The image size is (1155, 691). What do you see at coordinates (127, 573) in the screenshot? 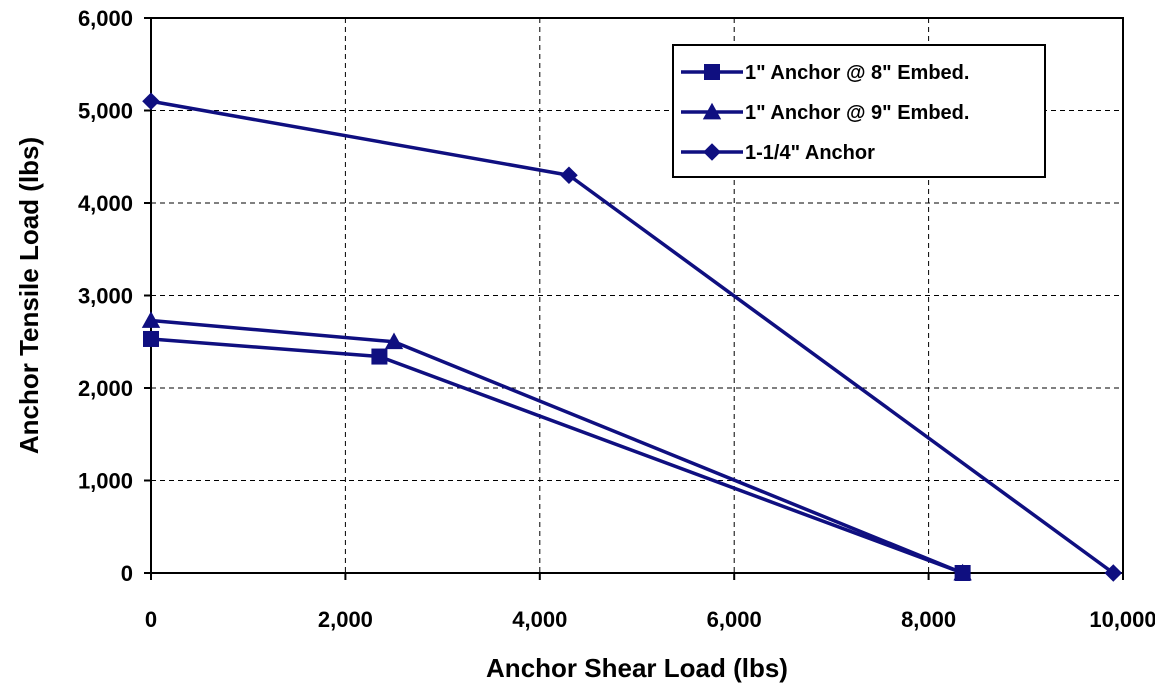
I see `y-tick-label: 0` at bounding box center [127, 573].